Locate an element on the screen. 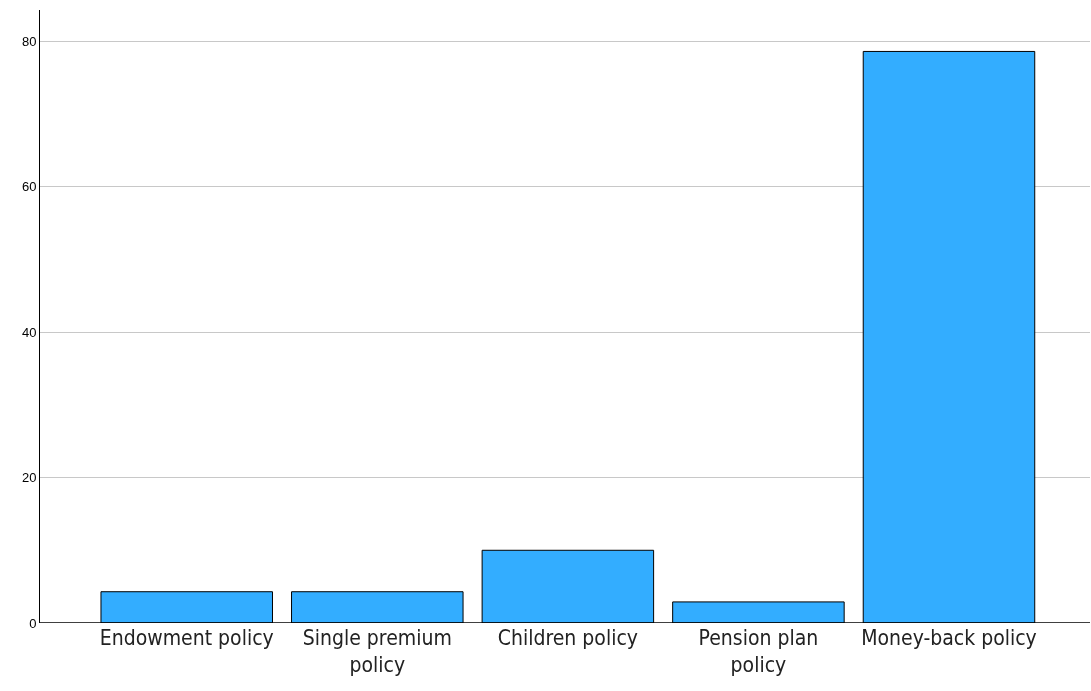 The height and width of the screenshot is (691, 1091). x-tick-label: Single premium policy is located at coordinates (377, 652).